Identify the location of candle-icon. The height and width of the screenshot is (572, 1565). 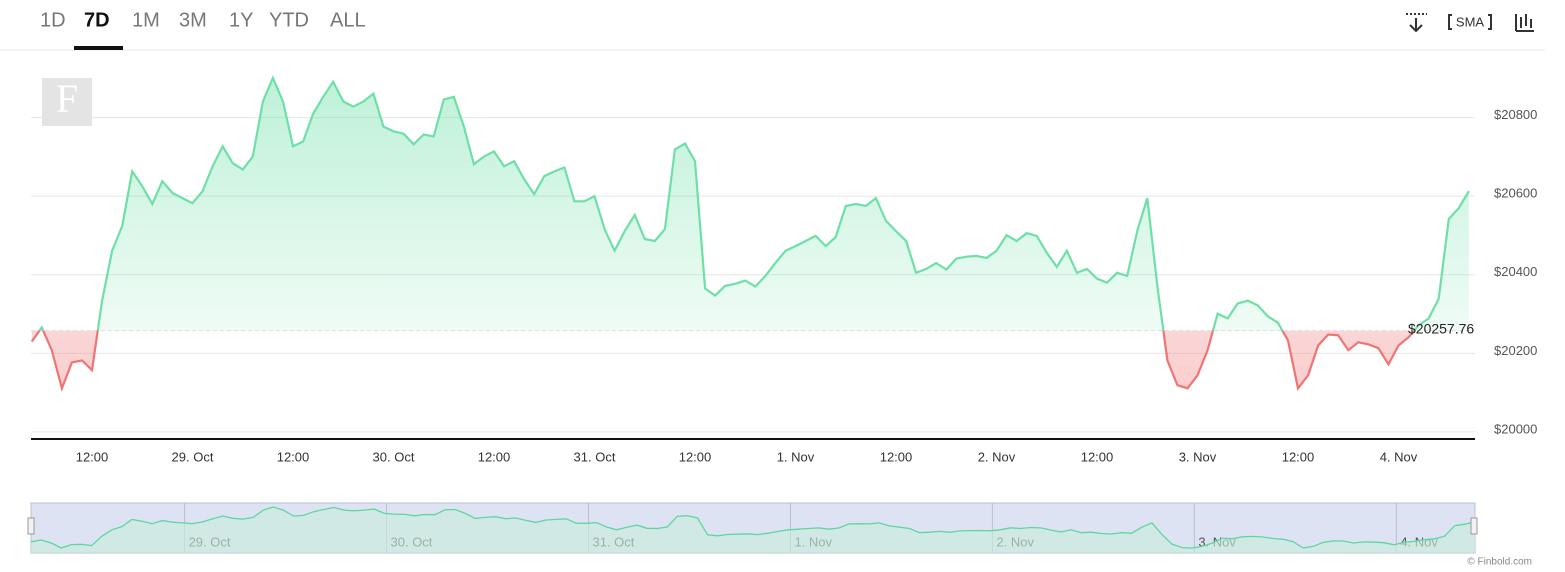
(1524, 23).